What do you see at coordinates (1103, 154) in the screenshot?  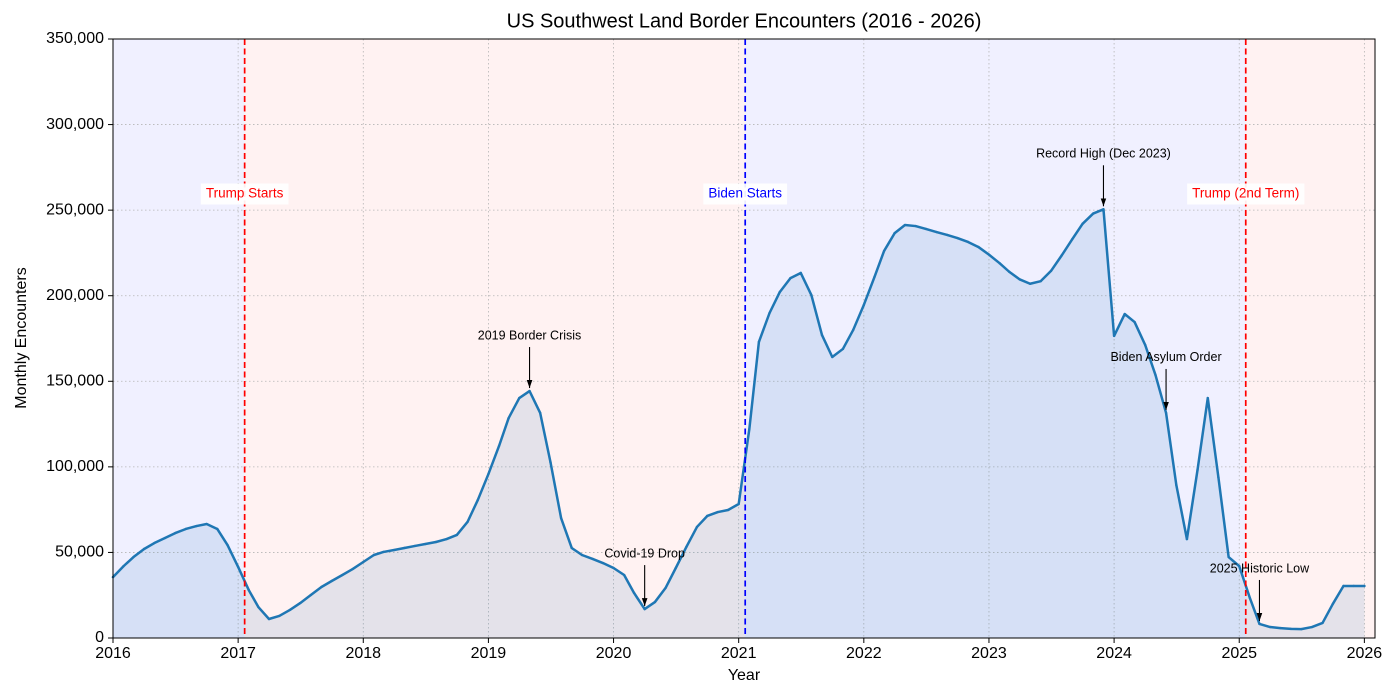 I see `annotation-text: Record High (Dec 2023)` at bounding box center [1103, 154].